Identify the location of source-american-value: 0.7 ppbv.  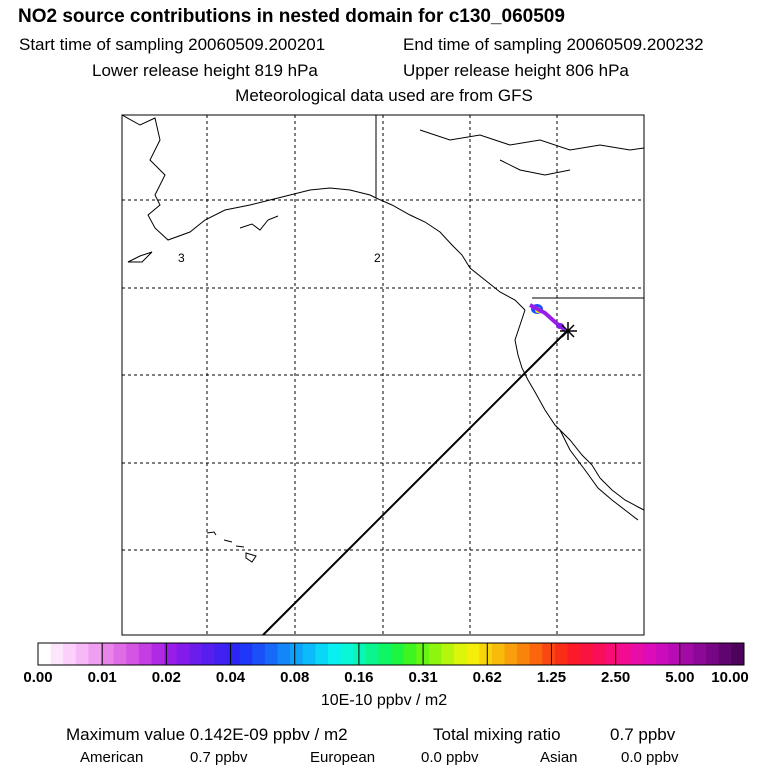
(219, 757).